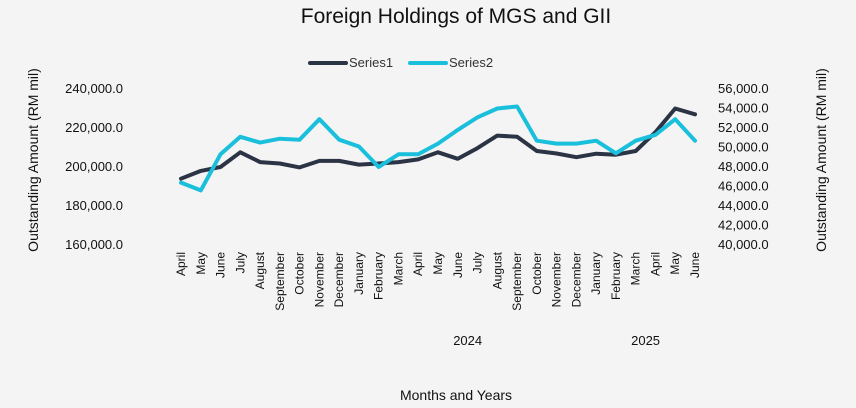 Image resolution: width=856 pixels, height=408 pixels. Describe the element at coordinates (371, 62) in the screenshot. I see `legend-label-series1: Series1` at that location.